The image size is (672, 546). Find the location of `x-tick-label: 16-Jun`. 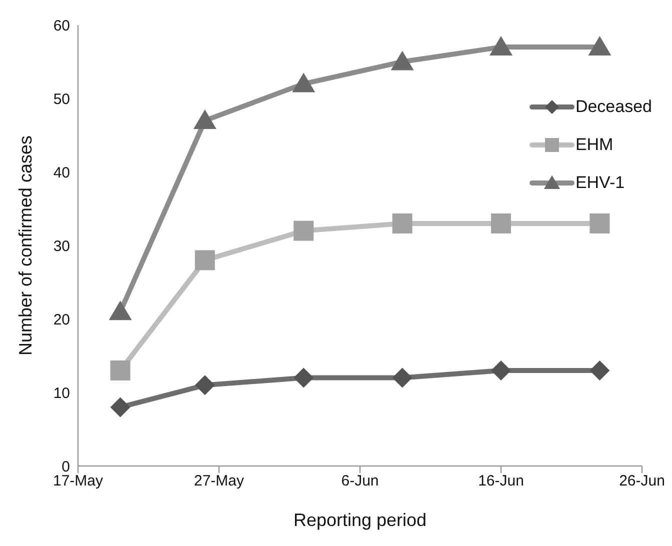

x-tick-label: 16-Jun is located at coordinates (501, 481).